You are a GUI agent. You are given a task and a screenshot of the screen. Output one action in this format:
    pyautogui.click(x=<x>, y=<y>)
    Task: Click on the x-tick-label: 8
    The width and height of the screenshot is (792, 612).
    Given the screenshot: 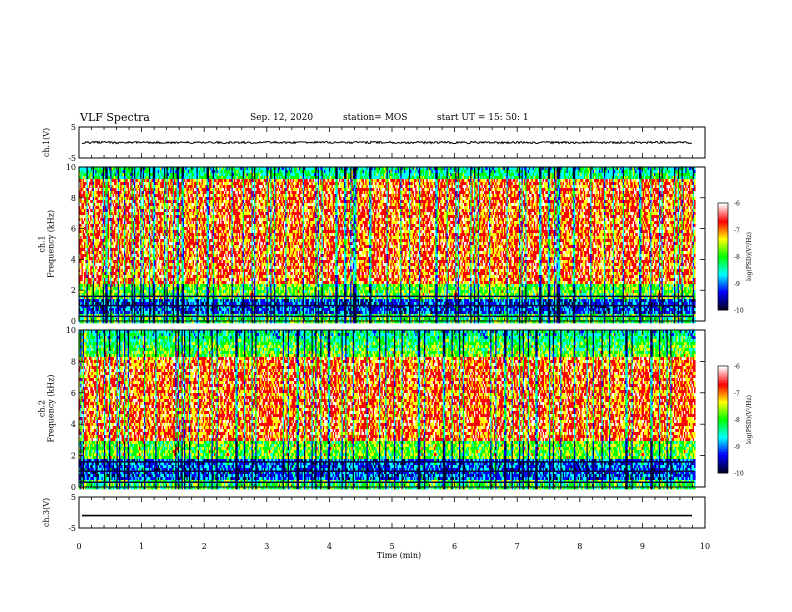 What is the action you would take?
    pyautogui.click(x=579, y=546)
    